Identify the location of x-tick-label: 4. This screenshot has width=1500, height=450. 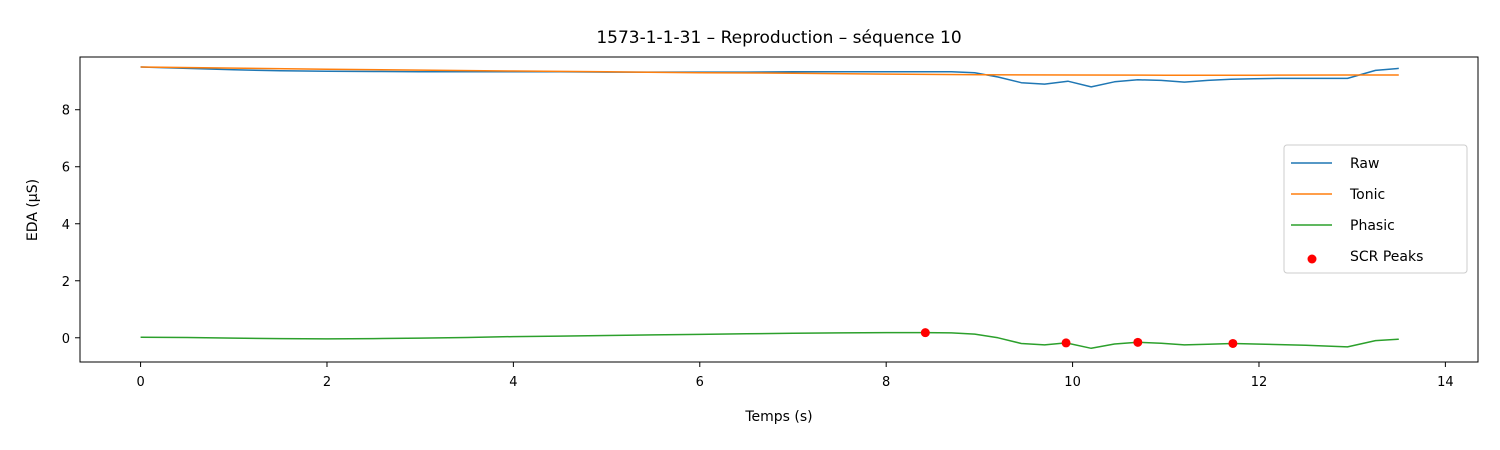
(513, 382).